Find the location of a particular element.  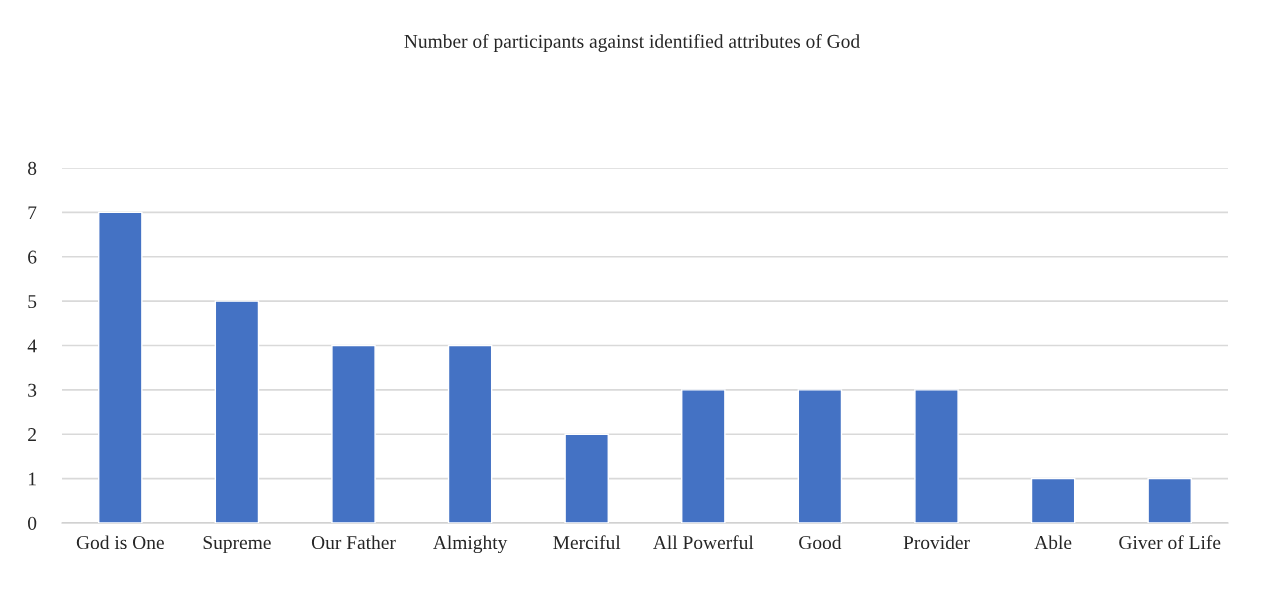

x-tick-label: Giver of Life is located at coordinates (1170, 542).